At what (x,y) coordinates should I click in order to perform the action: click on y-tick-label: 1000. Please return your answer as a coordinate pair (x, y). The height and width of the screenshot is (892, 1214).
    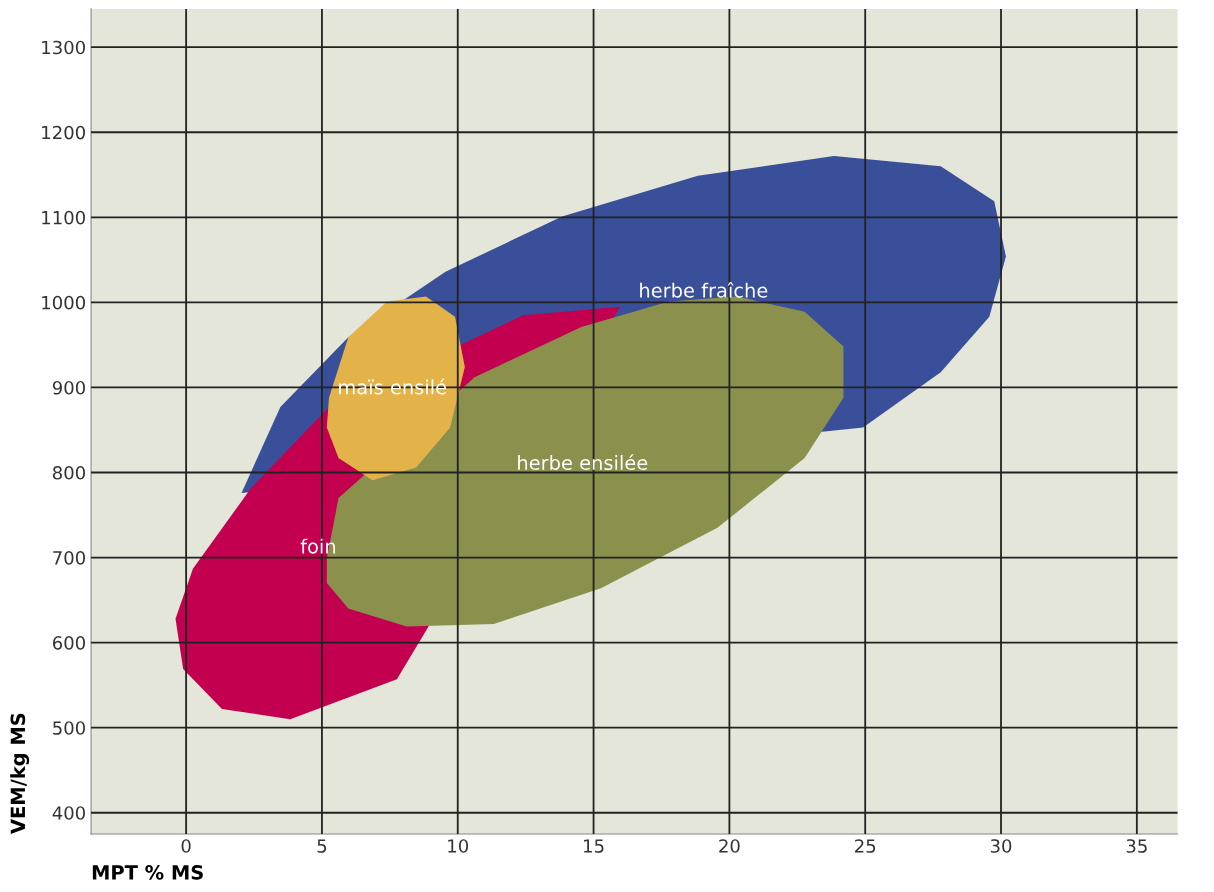
    Looking at the image, I should click on (63, 302).